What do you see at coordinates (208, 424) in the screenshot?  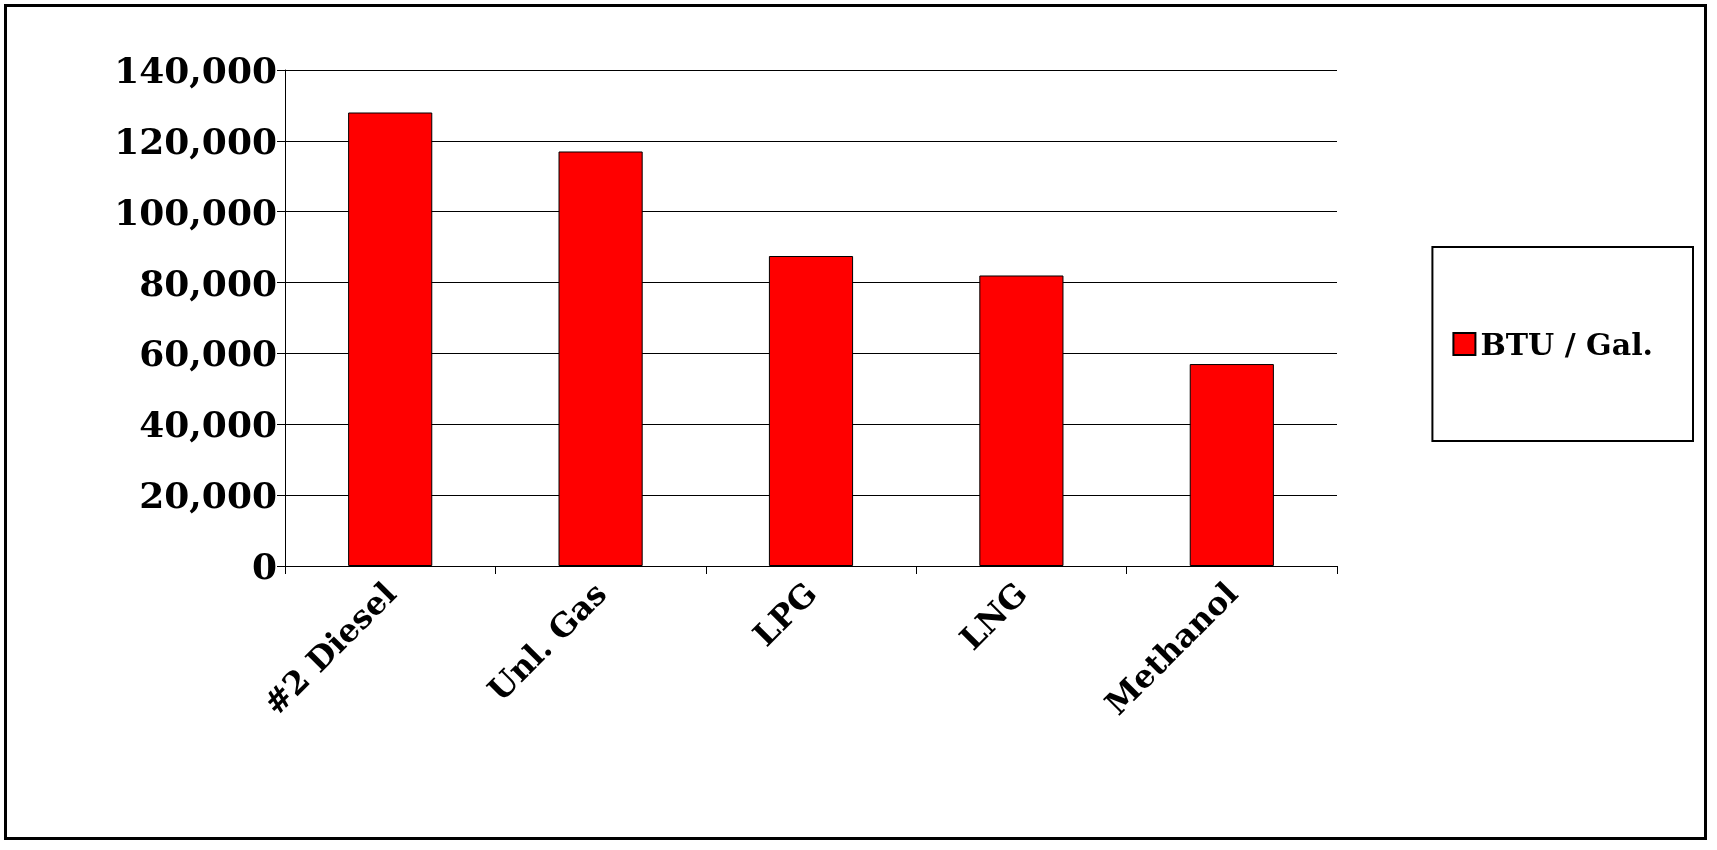 I see `y-tick-label: 40,000` at bounding box center [208, 424].